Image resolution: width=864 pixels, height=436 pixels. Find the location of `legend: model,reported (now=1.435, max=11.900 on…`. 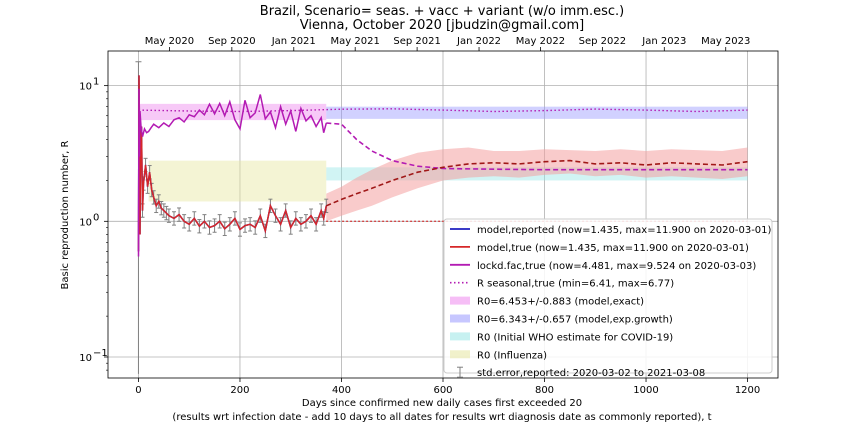

legend: model,reported (now=1.435, max=11.900 on… is located at coordinates (608, 298).